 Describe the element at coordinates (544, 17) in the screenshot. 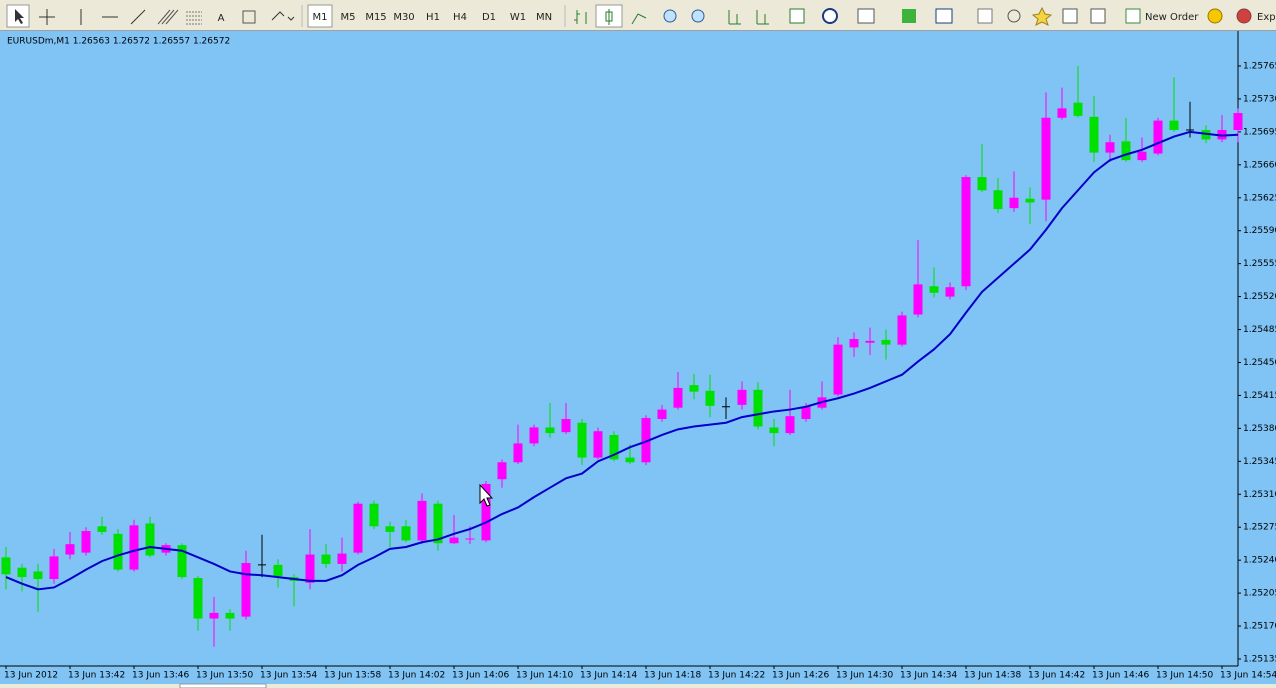

I see `timeframe-button: MN` at that location.